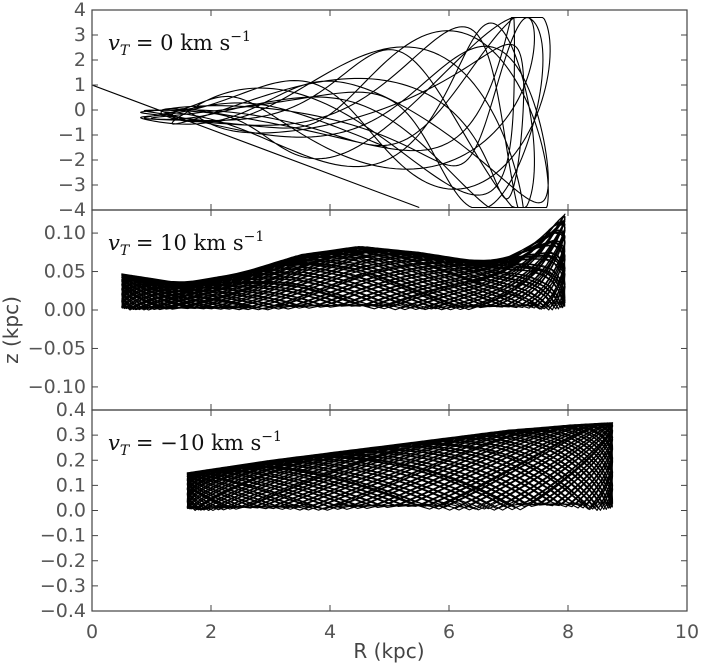  What do you see at coordinates (80, 110) in the screenshot?
I see `y-tick-label: 0` at bounding box center [80, 110].